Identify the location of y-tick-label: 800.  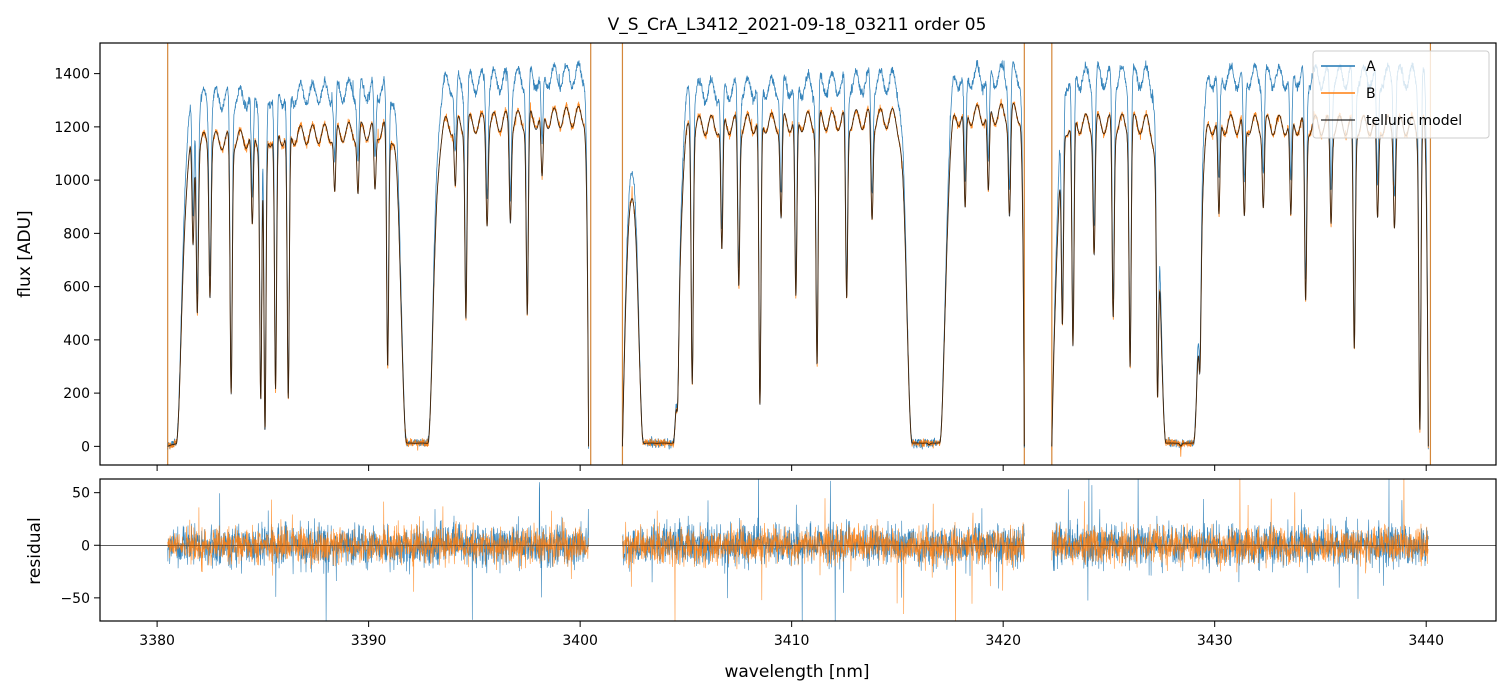
(76, 234).